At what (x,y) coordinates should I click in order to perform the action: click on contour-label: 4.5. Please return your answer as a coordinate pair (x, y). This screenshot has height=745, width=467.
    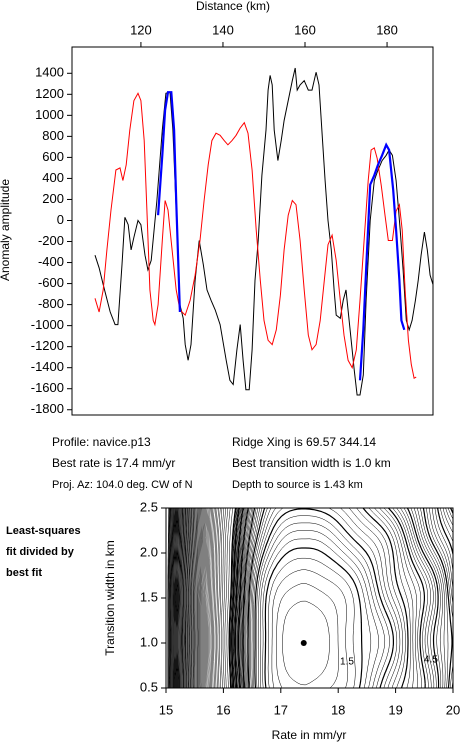
    Looking at the image, I should click on (431, 660).